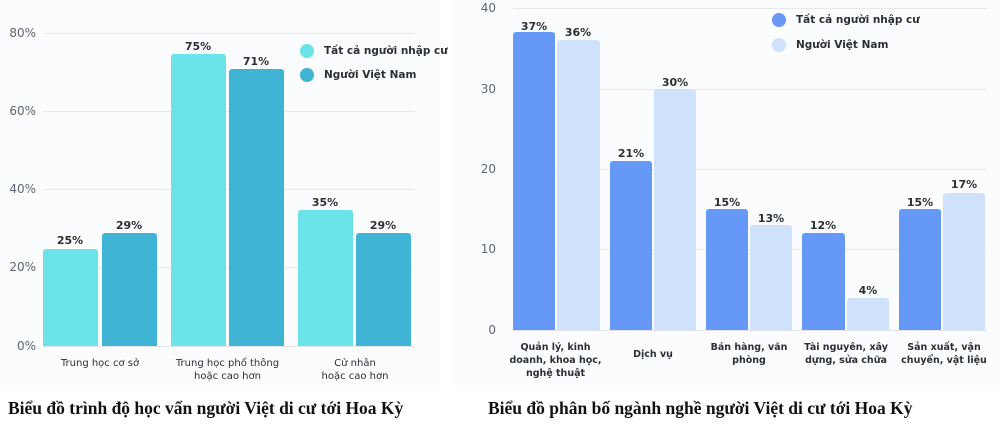  Describe the element at coordinates (868, 290) in the screenshot. I see `value-label: 4%` at that location.